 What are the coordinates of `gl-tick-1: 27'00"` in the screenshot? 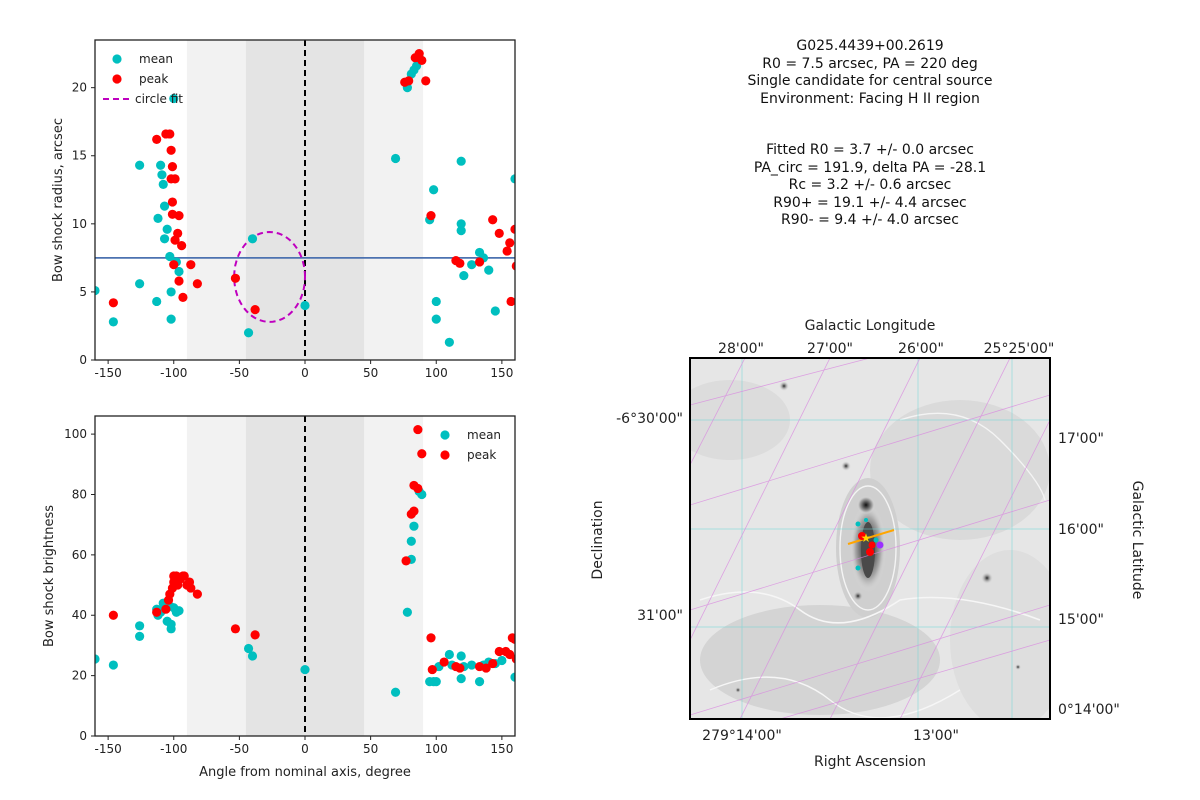 It's located at (830, 349).